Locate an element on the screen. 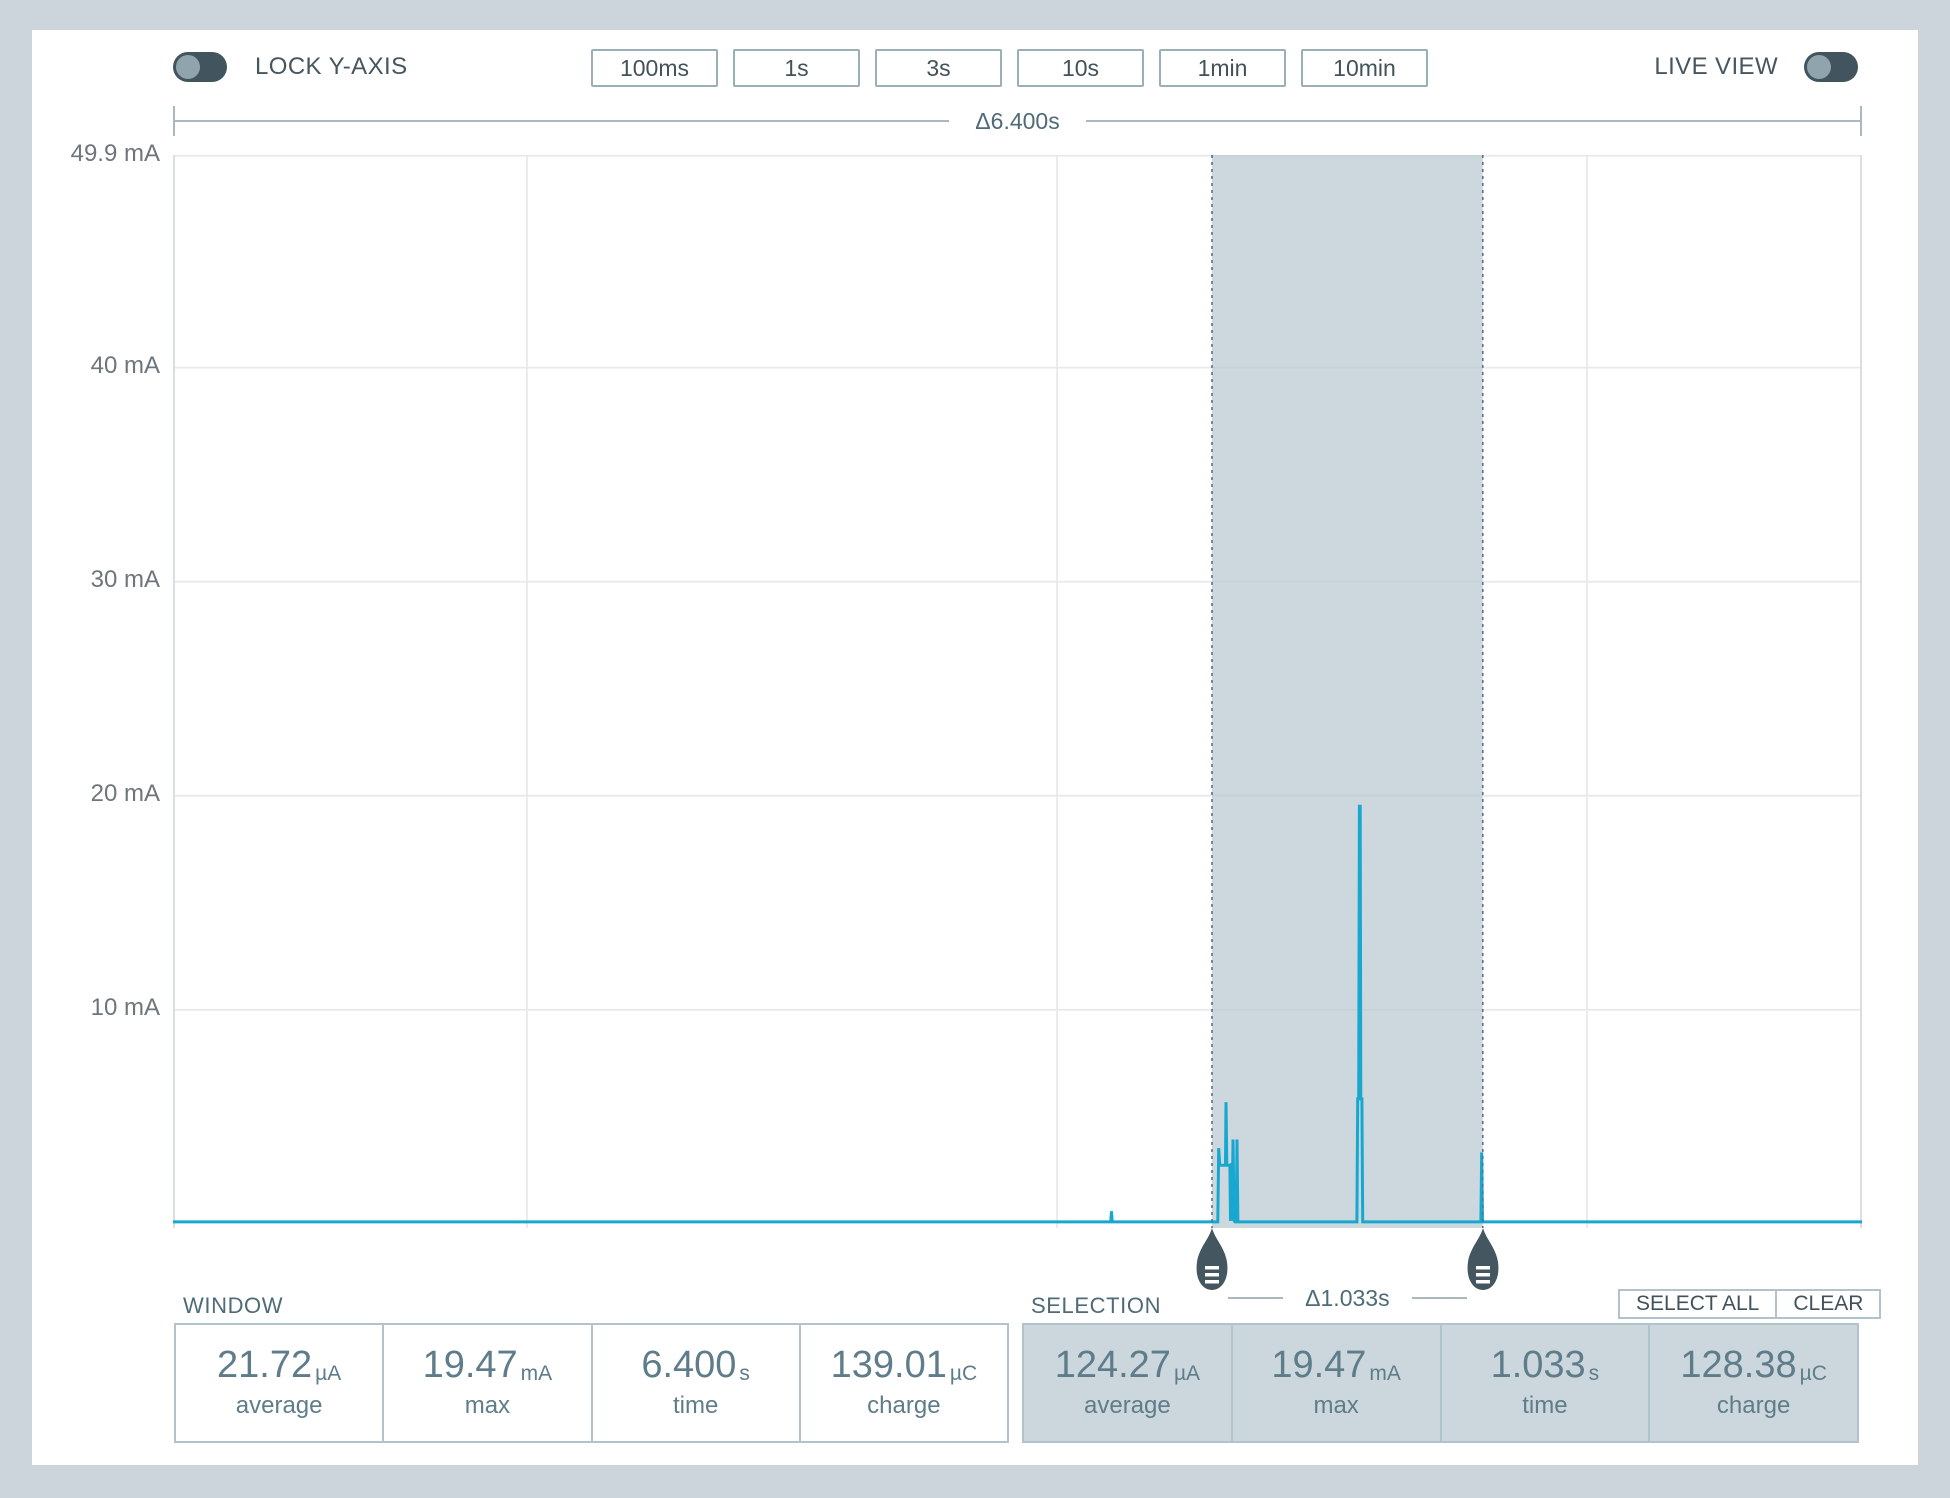  window-stat-charge: 139.01 µC charge is located at coordinates (902, 1383).